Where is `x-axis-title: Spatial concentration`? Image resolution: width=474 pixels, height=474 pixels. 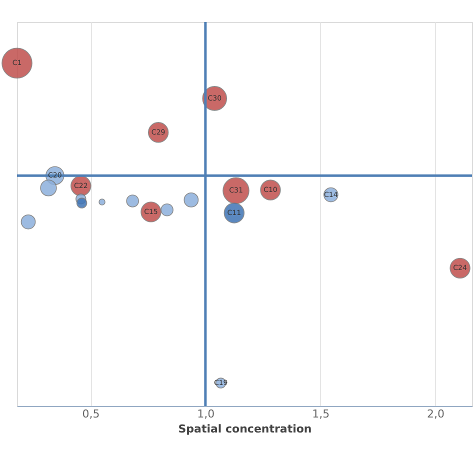 x-axis-title: Spatial concentration is located at coordinates (245, 429).